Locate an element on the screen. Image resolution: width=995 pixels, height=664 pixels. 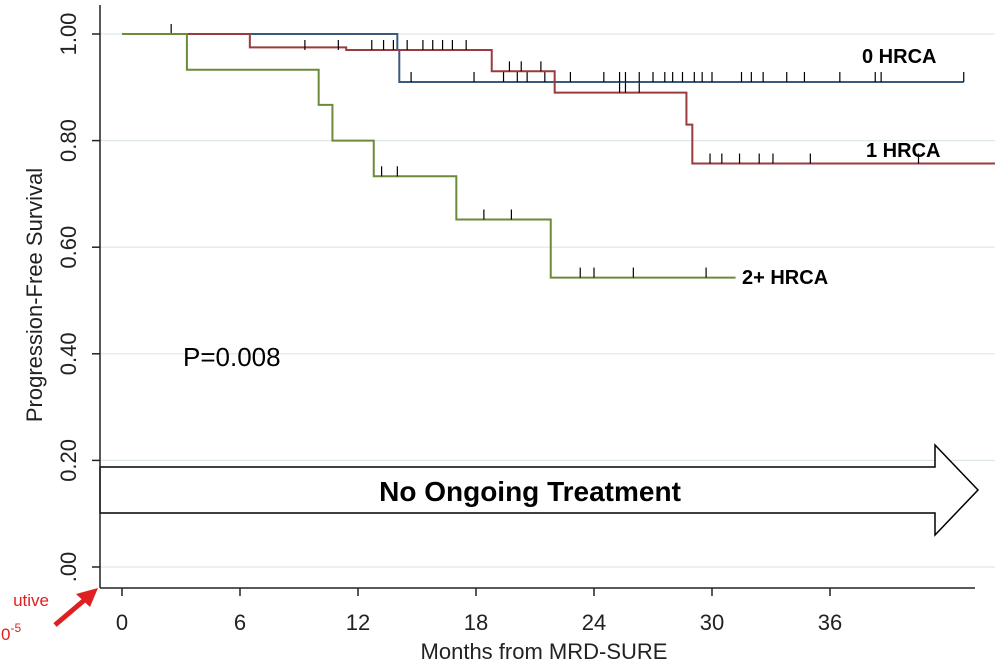
series-label-0-hrca: 0 HRCA is located at coordinates (899, 57).